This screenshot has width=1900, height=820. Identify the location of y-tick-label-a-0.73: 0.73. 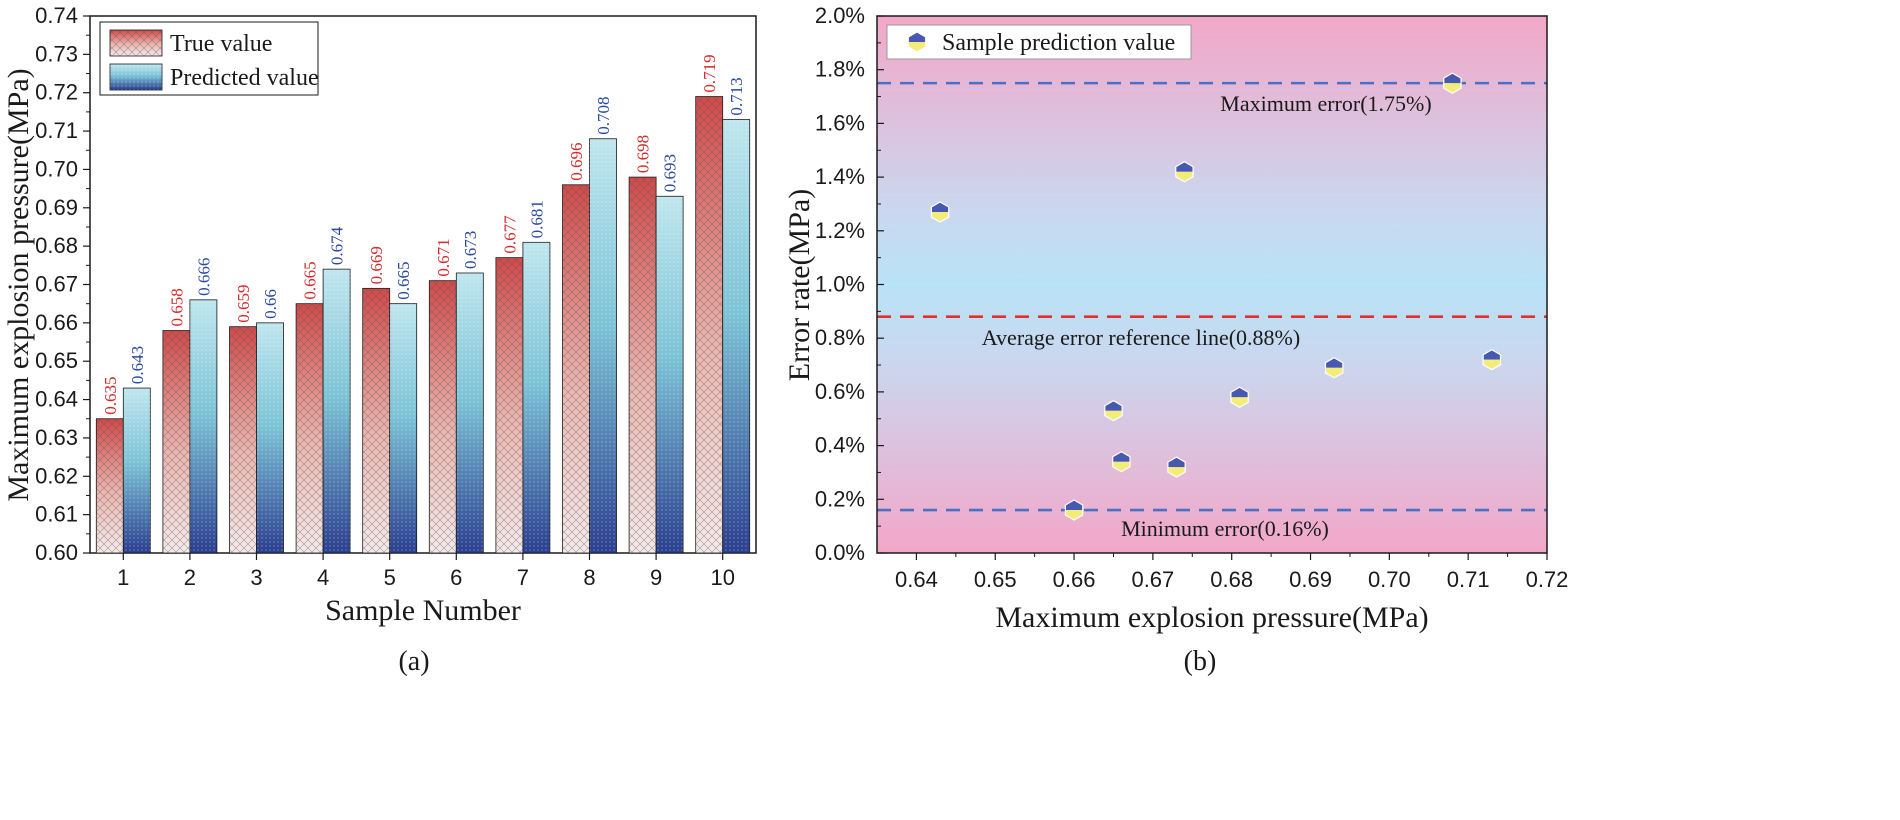
(56, 53).